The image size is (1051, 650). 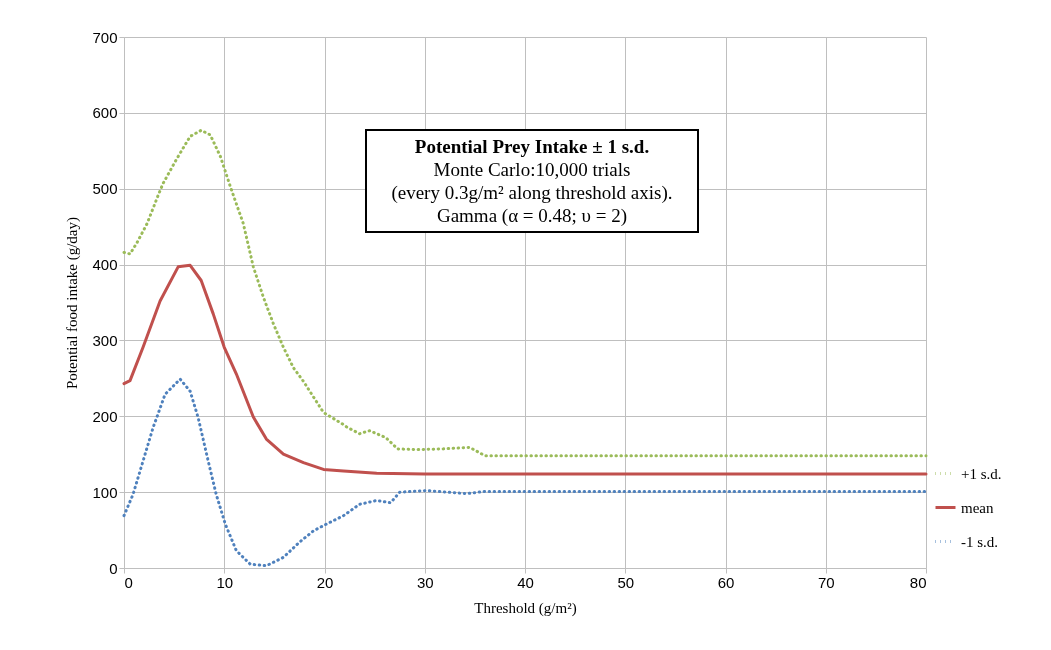 What do you see at coordinates (980, 541) in the screenshot?
I see `legend-label: -1 s.d.` at bounding box center [980, 541].